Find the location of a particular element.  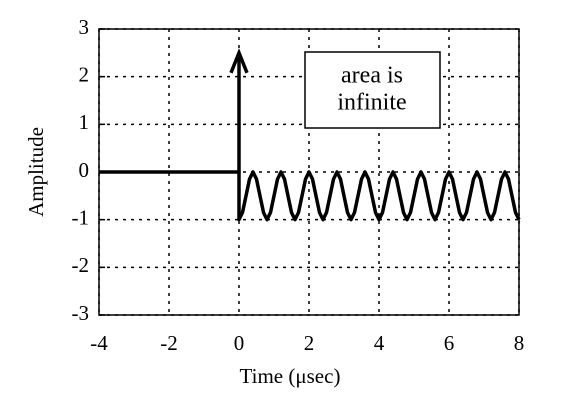

annotation-text: infinite is located at coordinates (371, 103).